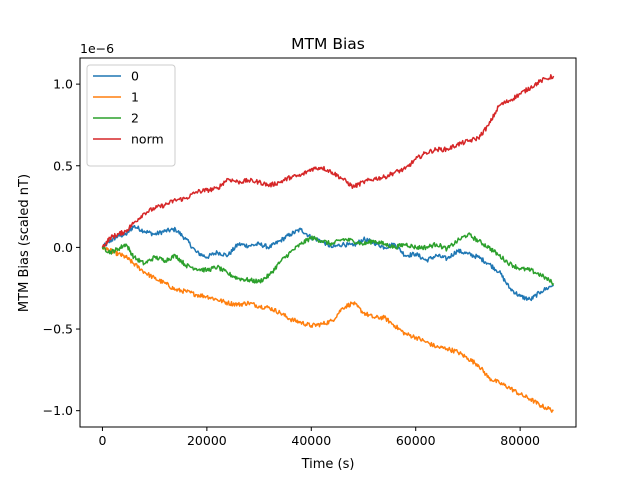  Describe the element at coordinates (58, 329) in the screenshot. I see `y-tick-label: −0.5` at that location.